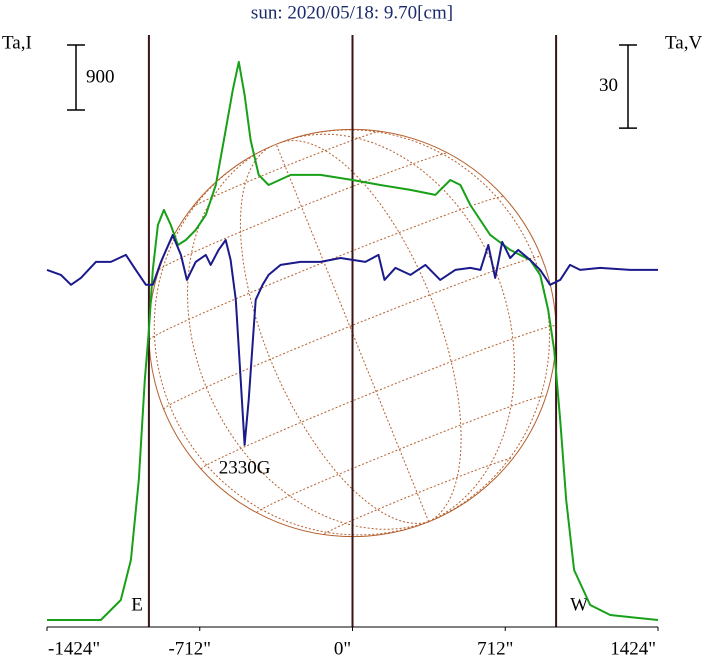 The width and height of the screenshot is (708, 662). Describe the element at coordinates (633, 648) in the screenshot. I see `x-tick-label: 1424"` at that location.